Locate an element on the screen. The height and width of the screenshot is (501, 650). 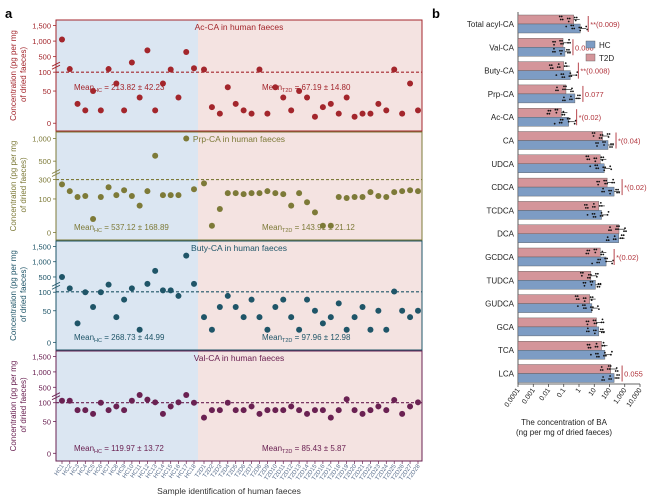
legend: HC T2D is located at coordinates (599, 51).